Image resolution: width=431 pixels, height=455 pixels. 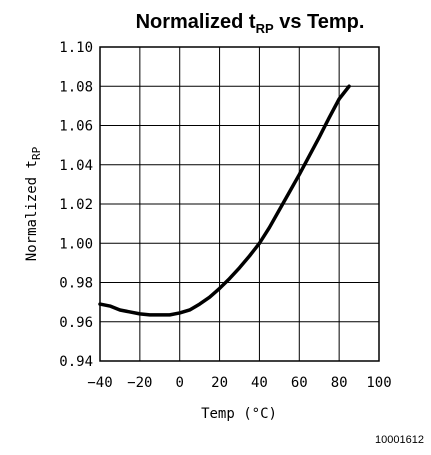 I want to click on y-tick-label: 1.06, so click(x=76, y=127).